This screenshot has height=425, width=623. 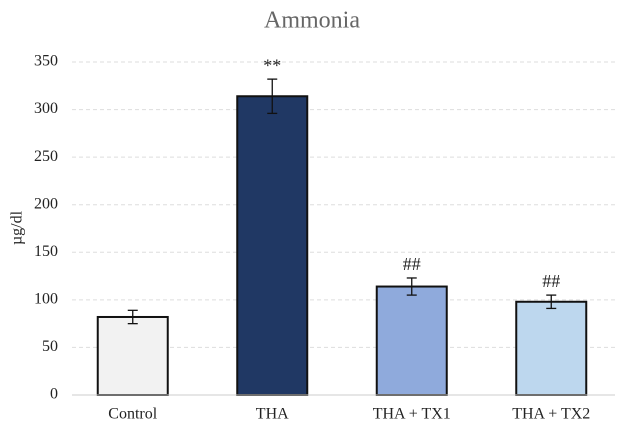 What do you see at coordinates (272, 65) in the screenshot?
I see `annotation: **` at bounding box center [272, 65].